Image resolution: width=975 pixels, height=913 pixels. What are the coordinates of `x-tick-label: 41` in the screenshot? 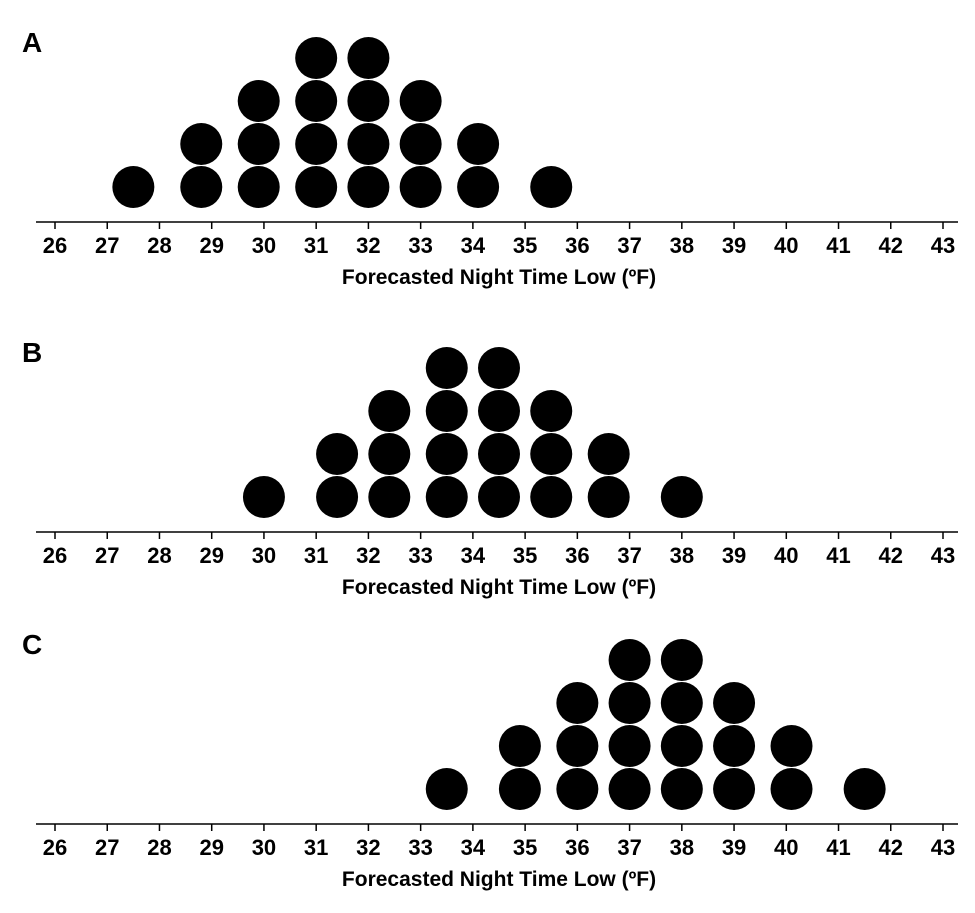 It's located at (838, 847).